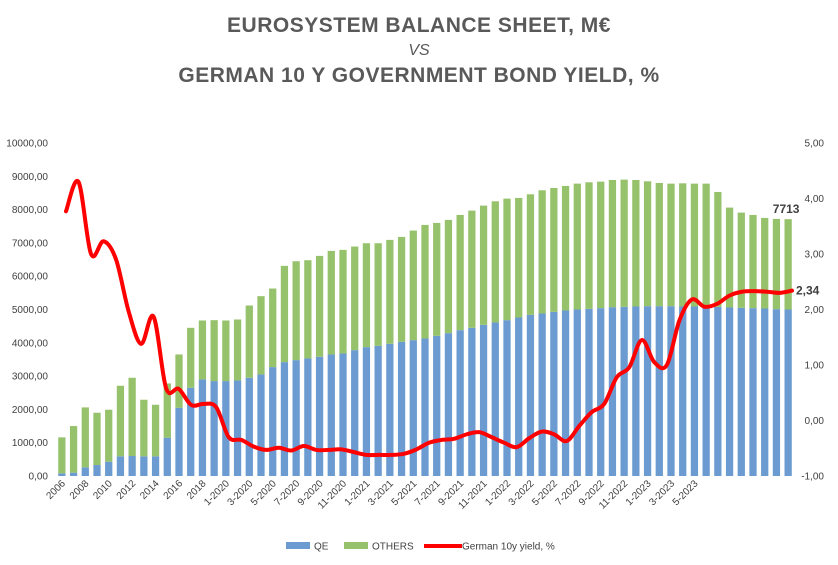 Image resolution: width=838 pixels, height=565 pixels. What do you see at coordinates (815, 310) in the screenshot?
I see `y2-tick-label: 2,00` at bounding box center [815, 310].